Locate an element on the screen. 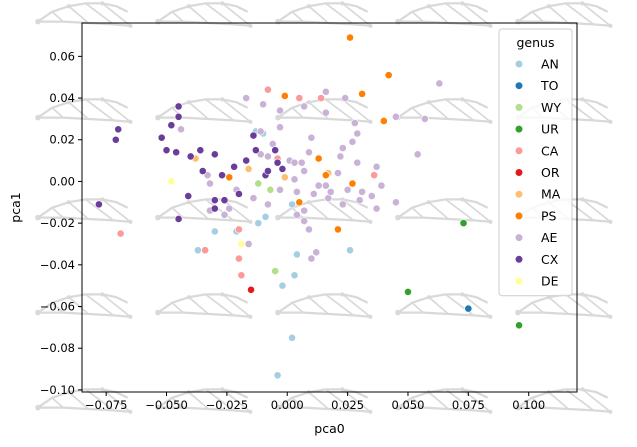 The image size is (637, 447). y-tick-label: −0.06 is located at coordinates (57, 307).